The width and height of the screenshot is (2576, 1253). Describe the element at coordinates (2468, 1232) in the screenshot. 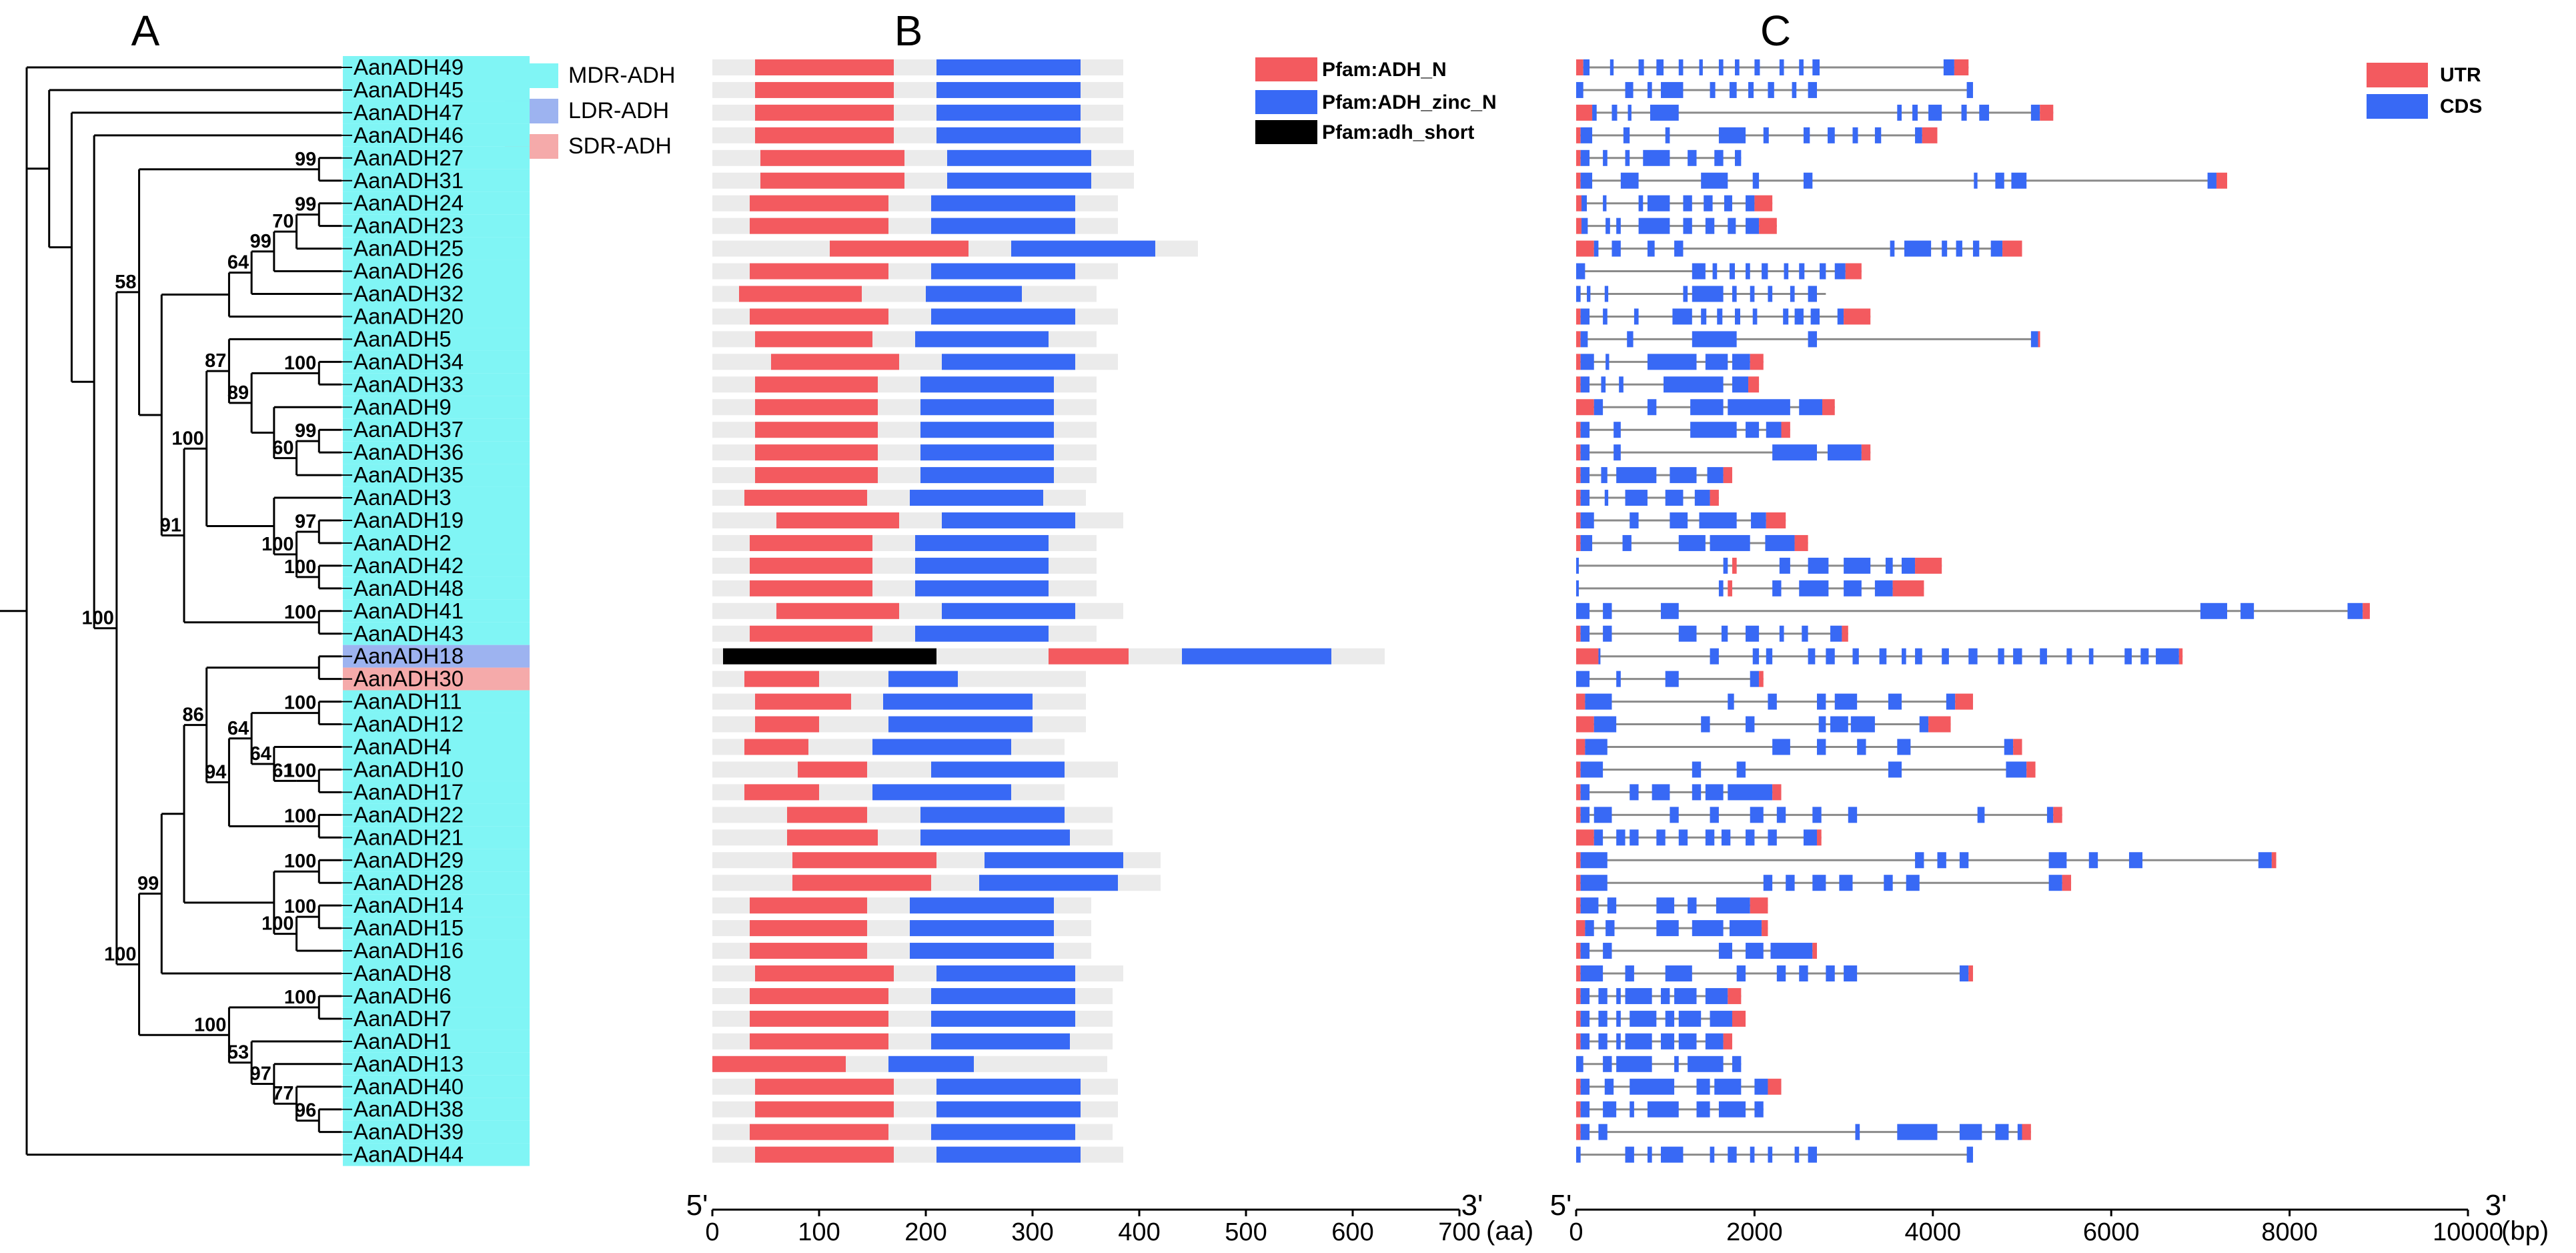

I see `axis-bp-tick-label: 10000` at that location.